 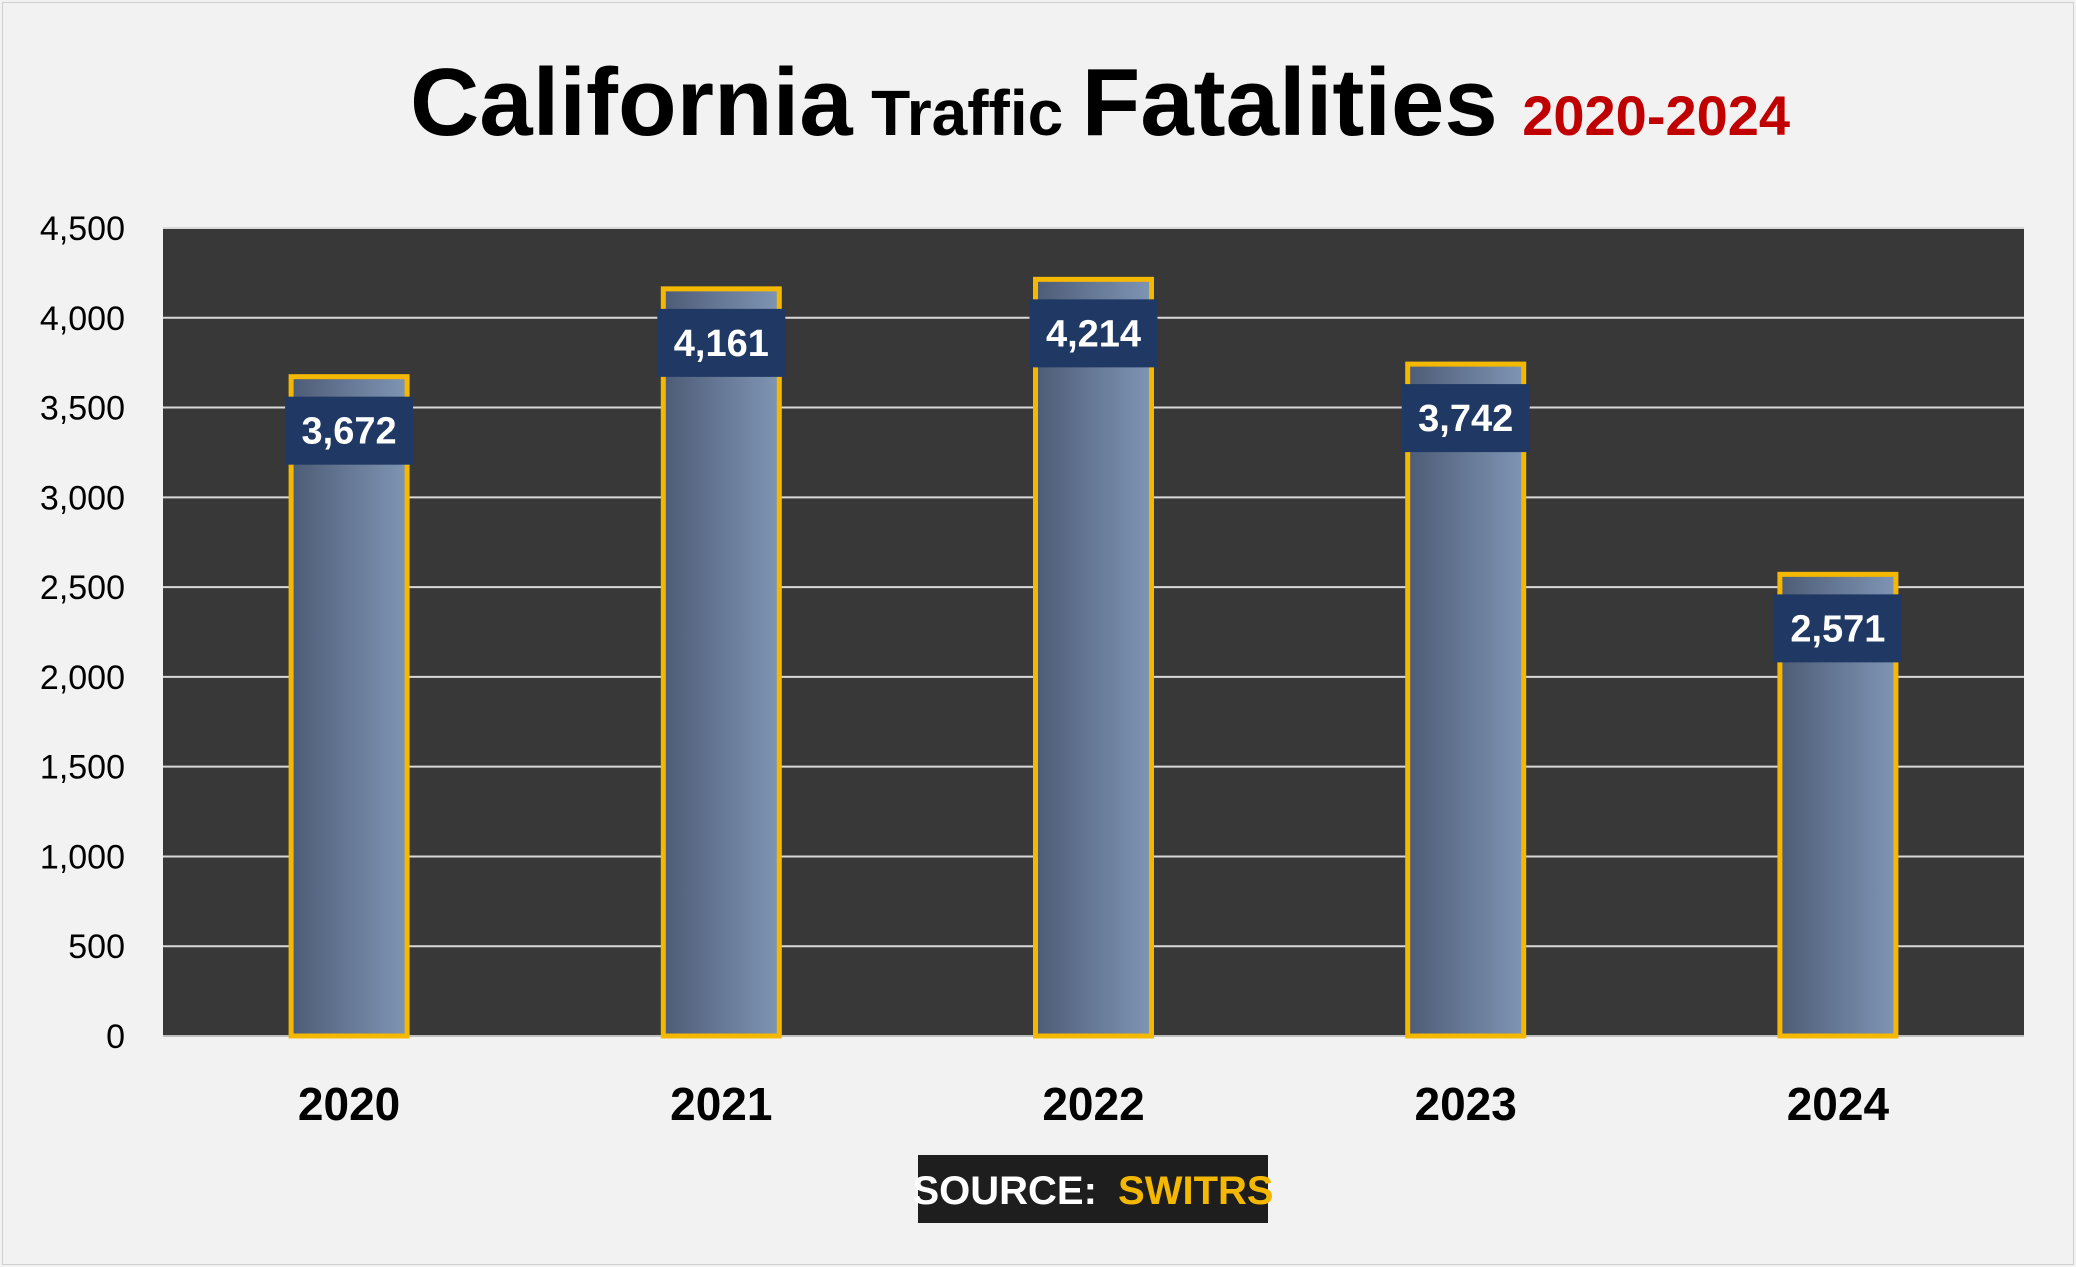 I want to click on source-text: SOURCE: SWITRS, so click(x=1092, y=1191).